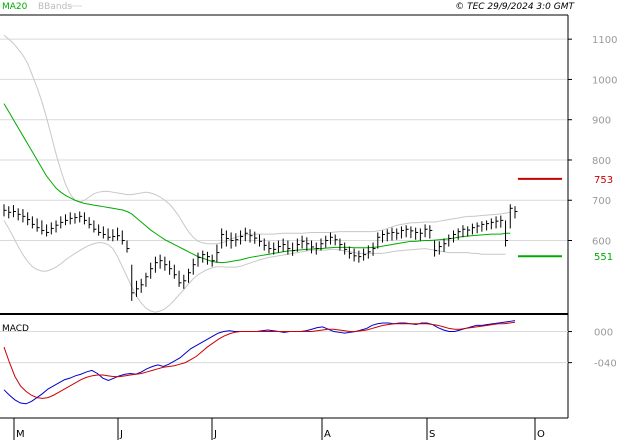 This screenshot has height=440, width=627. I want to click on macd-gridlines, so click(284, 347).